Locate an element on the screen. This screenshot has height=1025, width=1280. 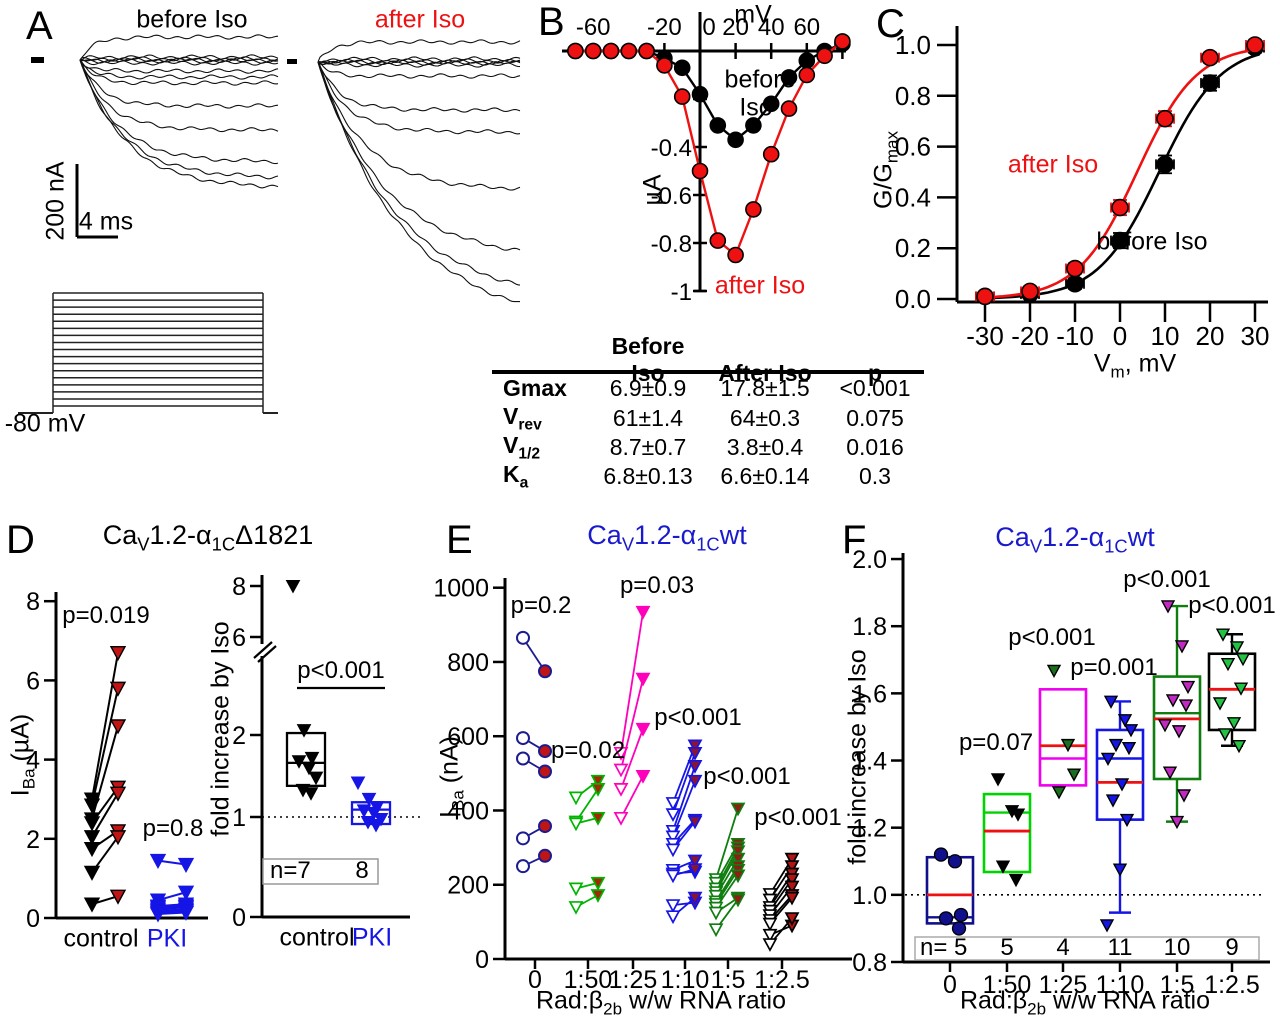
label-text: (µA) is located at coordinates (20, 741).